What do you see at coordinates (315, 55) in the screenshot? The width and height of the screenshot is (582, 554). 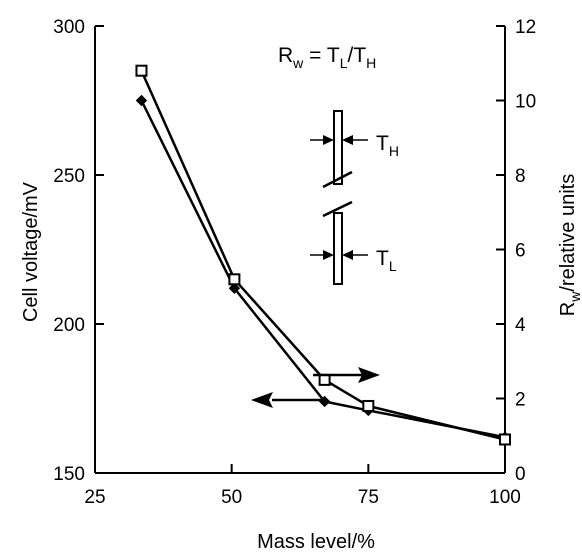 I see `formula-equals: =` at bounding box center [315, 55].